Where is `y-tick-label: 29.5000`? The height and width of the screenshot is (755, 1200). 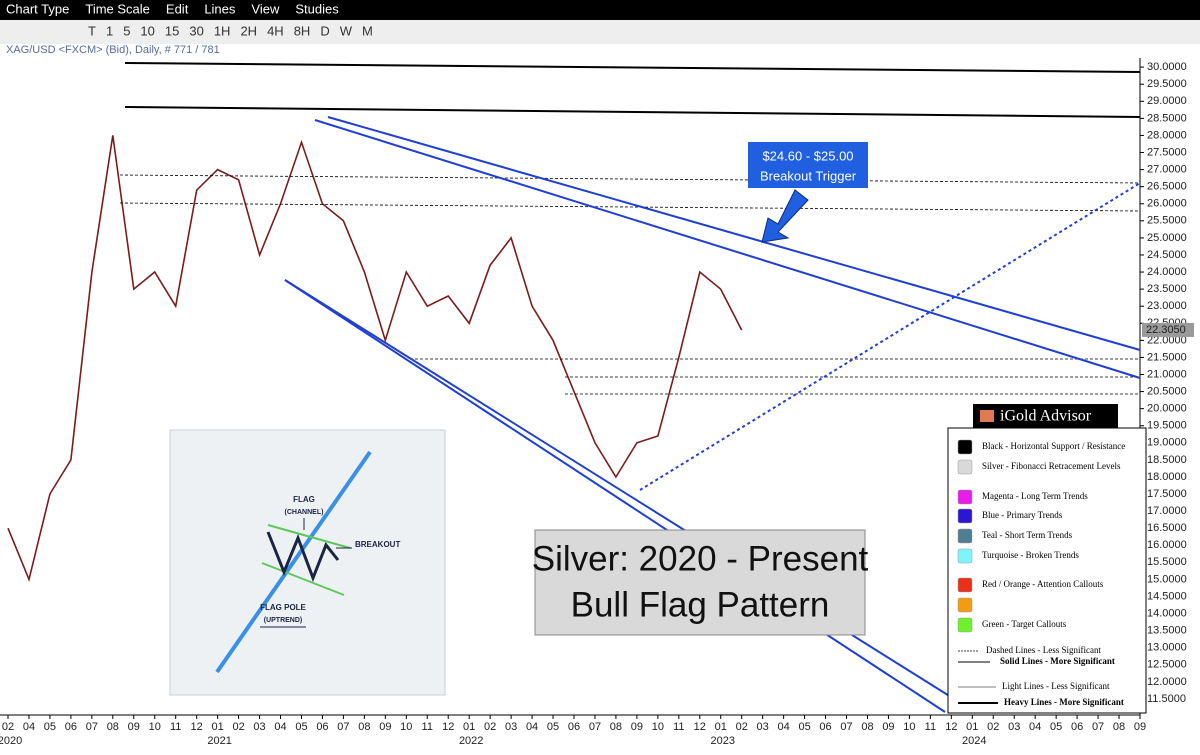 y-tick-label: 29.5000 is located at coordinates (1167, 84).